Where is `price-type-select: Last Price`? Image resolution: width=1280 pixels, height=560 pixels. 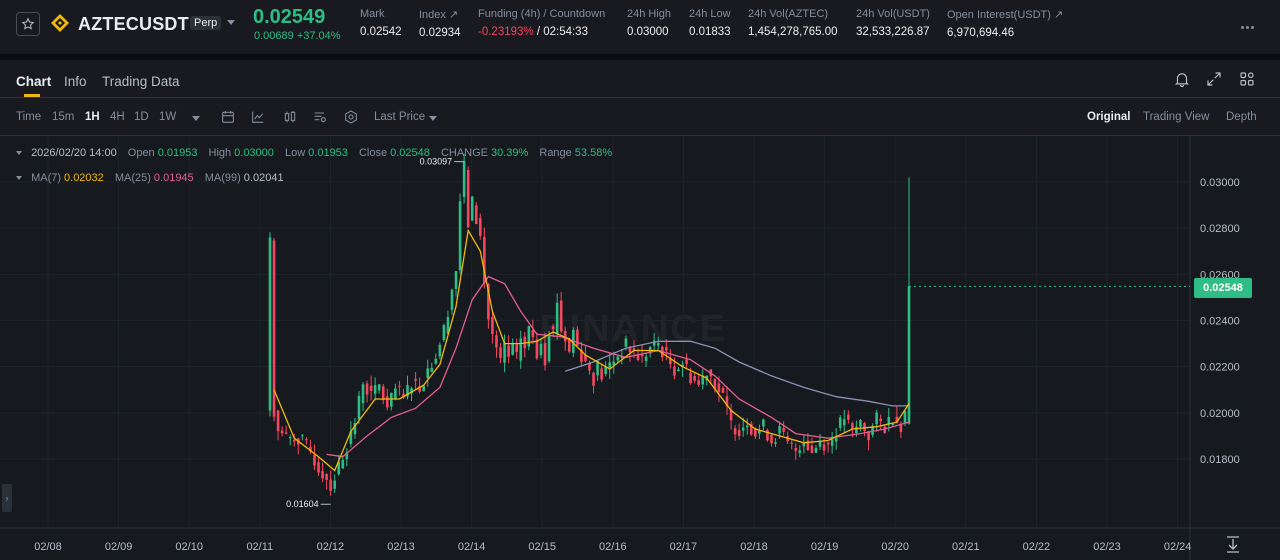
price-type-select: Last Price is located at coordinates (400, 117).